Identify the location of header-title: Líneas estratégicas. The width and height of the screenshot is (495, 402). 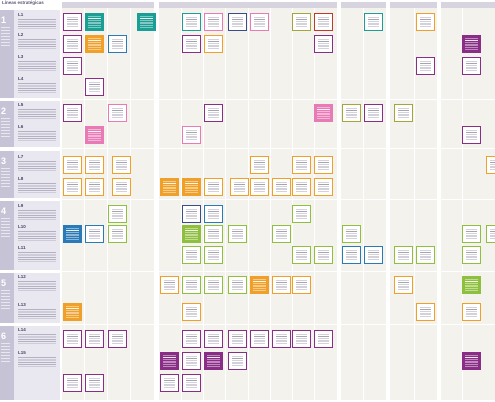
(23, 2).